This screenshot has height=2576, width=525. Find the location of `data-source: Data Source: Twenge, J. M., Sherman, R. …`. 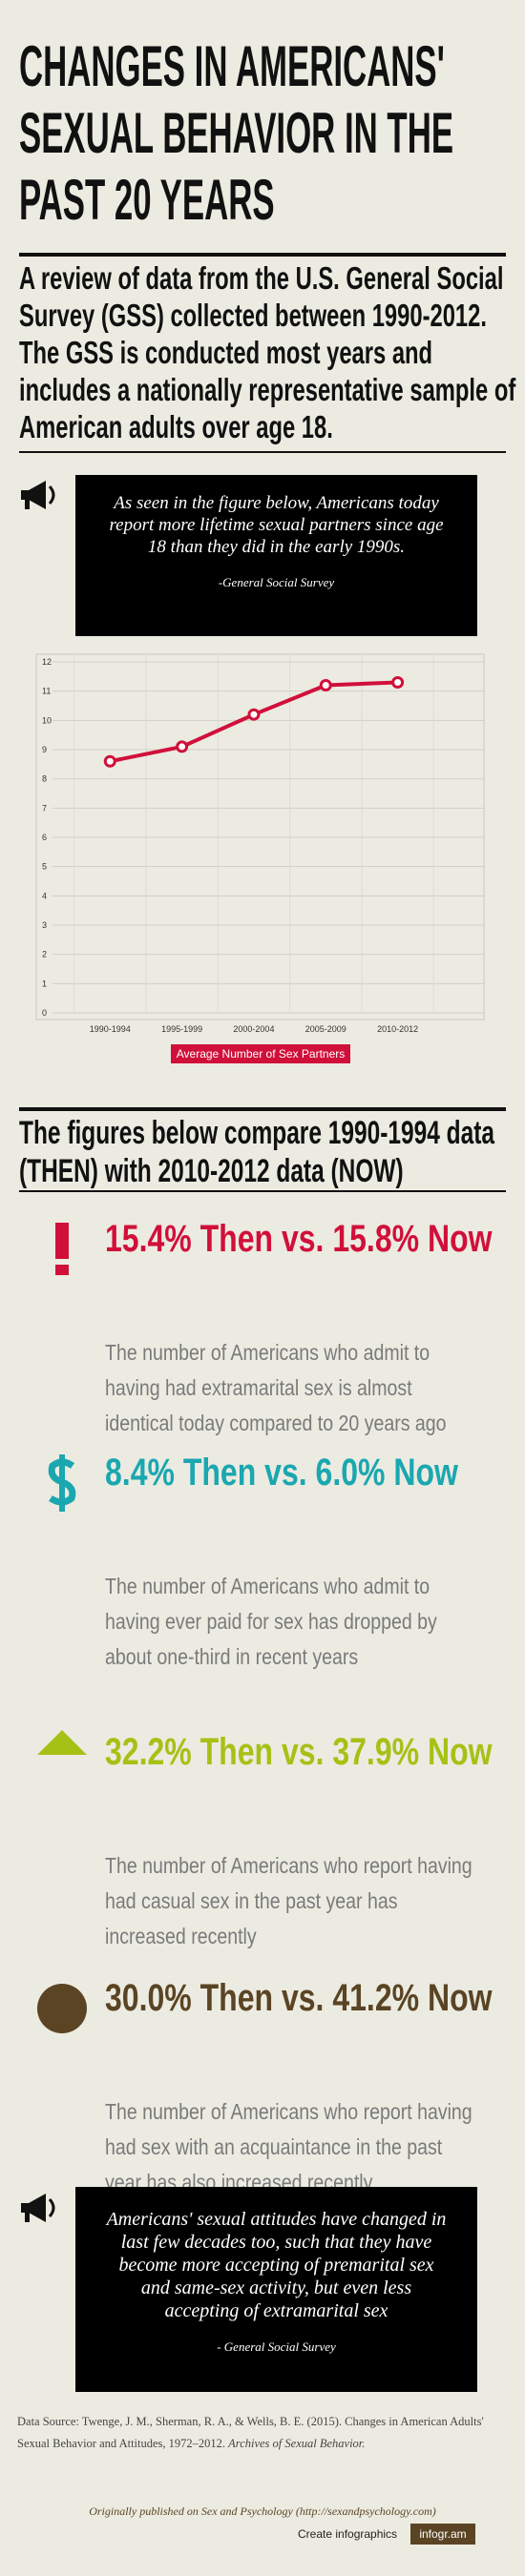

data-source: Data Source: Twenge, J. M., Sherman, R. … is located at coordinates (256, 2433).